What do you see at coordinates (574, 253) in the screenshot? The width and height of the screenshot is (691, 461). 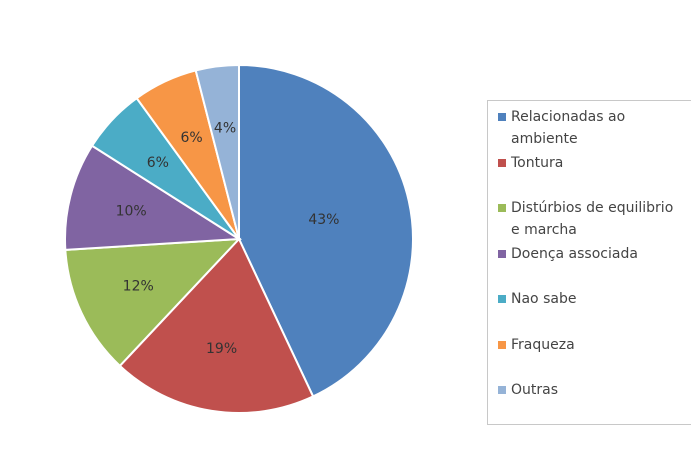 I see `legend-label: Doença associada` at bounding box center [574, 253].